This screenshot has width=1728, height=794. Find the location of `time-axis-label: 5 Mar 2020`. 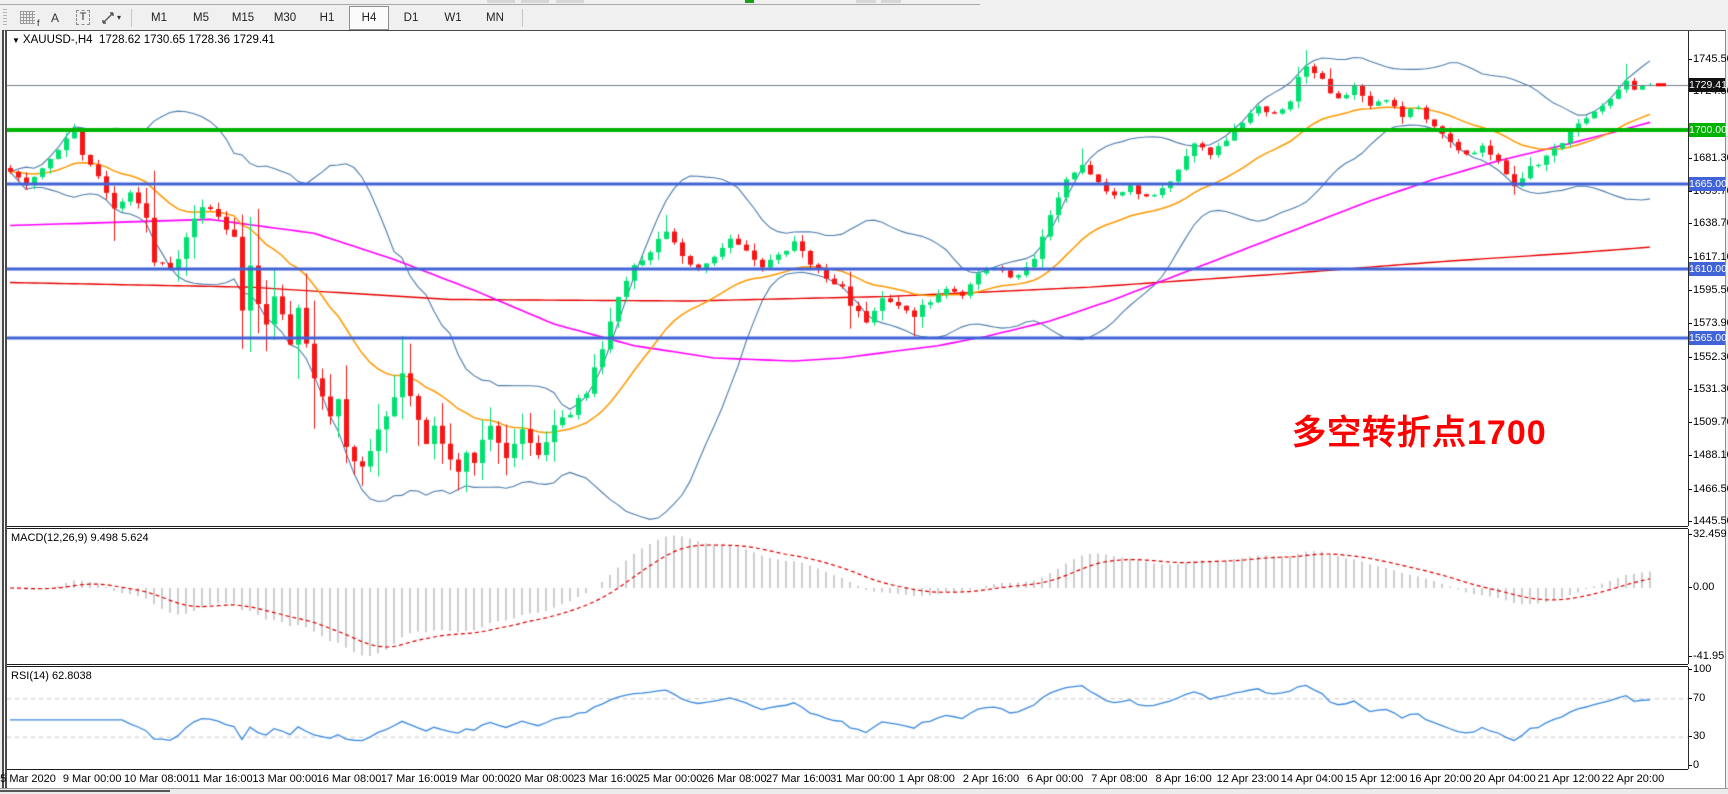

time-axis-label: 5 Mar 2020 is located at coordinates (28, 779).